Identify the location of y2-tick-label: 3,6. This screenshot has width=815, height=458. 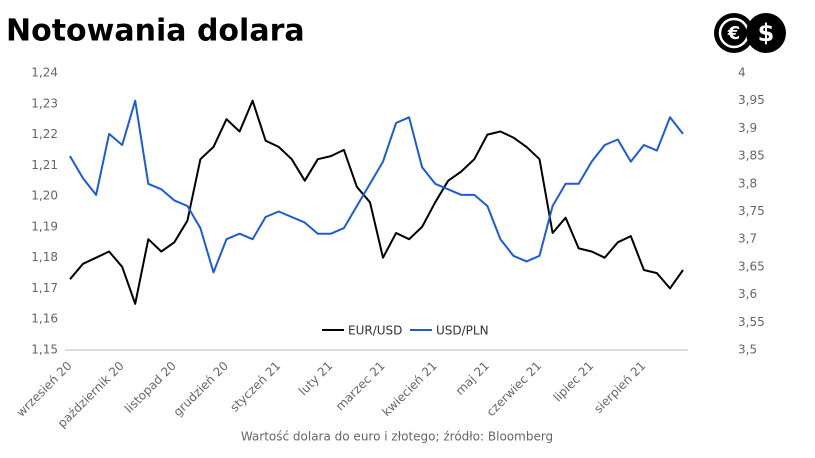
(747, 294).